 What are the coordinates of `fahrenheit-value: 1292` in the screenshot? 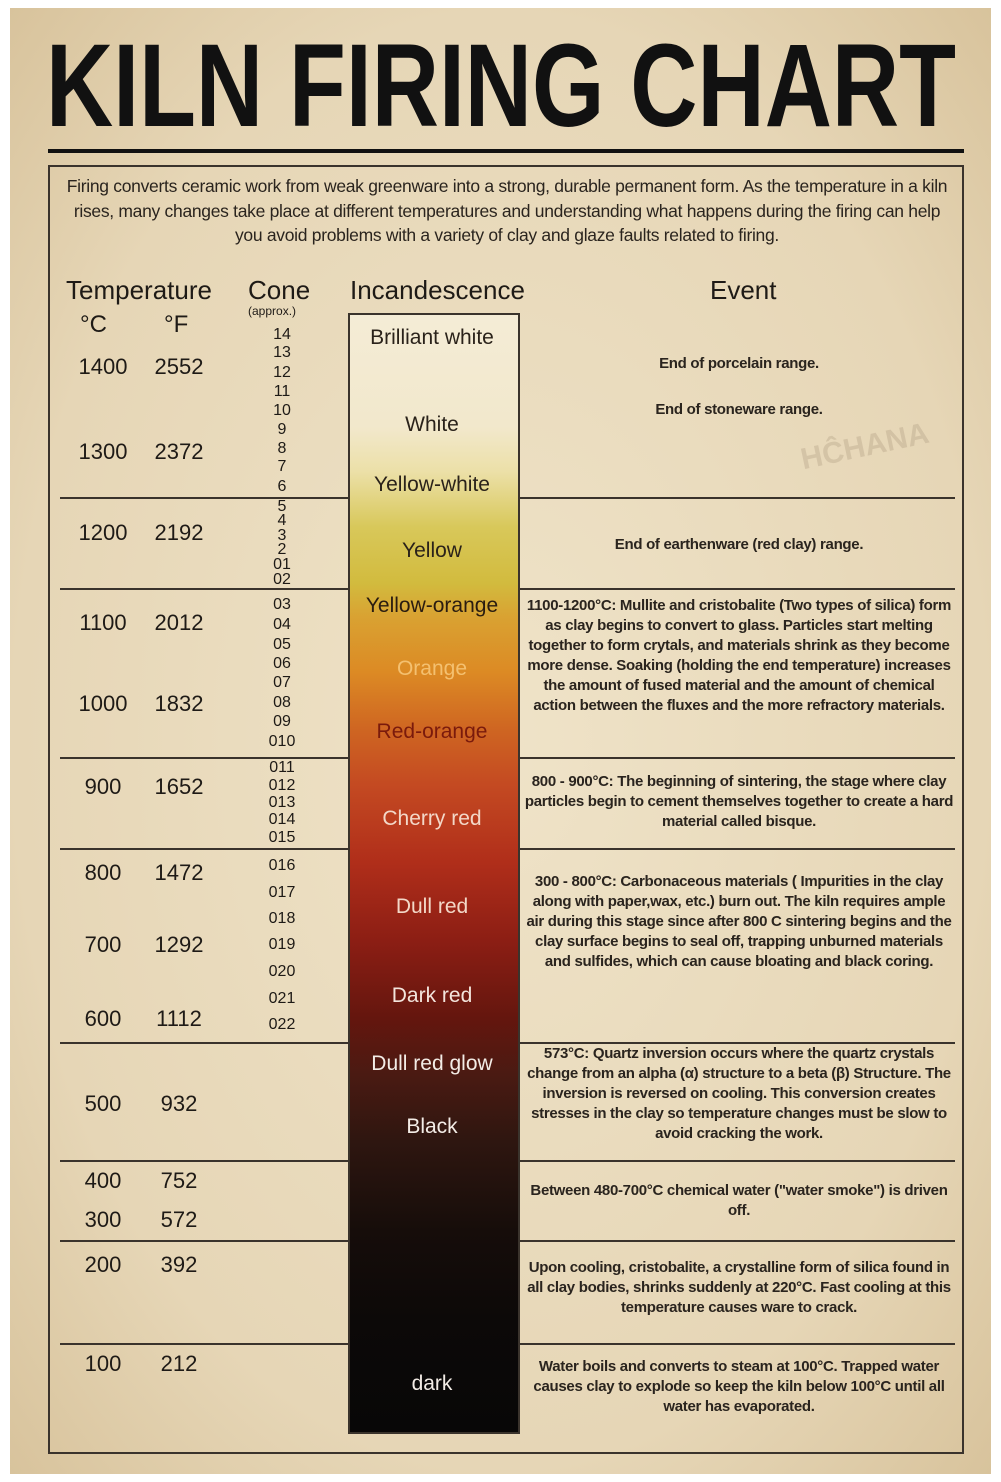 It's located at (179, 944).